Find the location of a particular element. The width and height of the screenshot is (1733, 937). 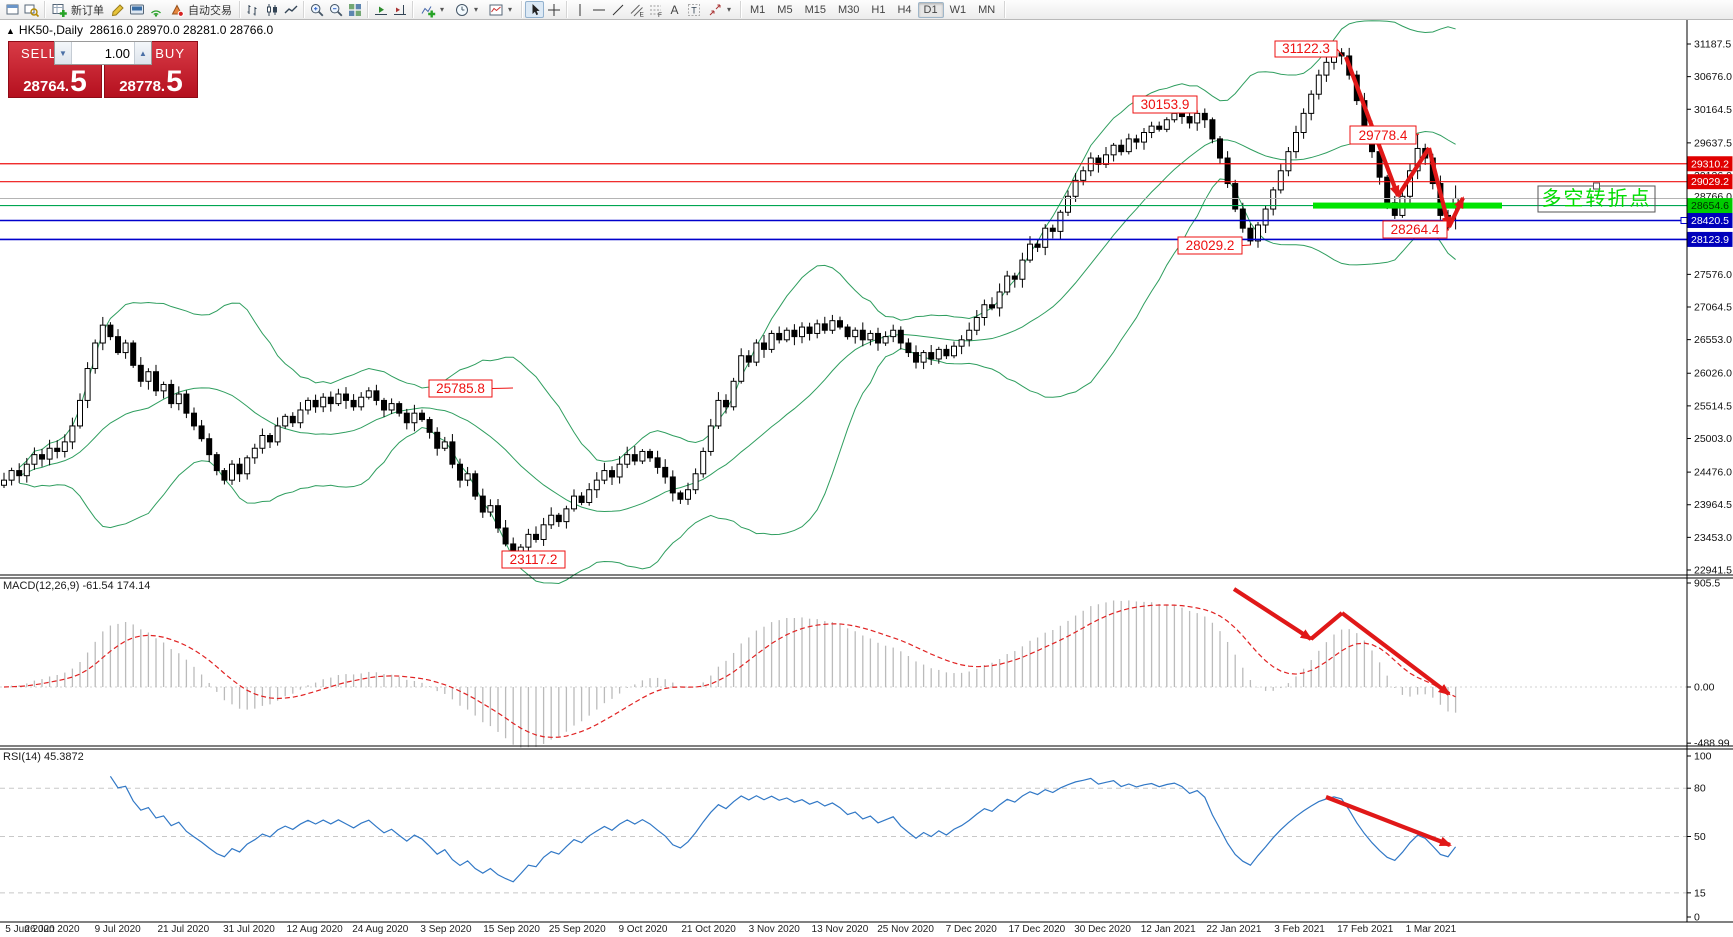

auto-scroll-button-icon is located at coordinates (380, 10).